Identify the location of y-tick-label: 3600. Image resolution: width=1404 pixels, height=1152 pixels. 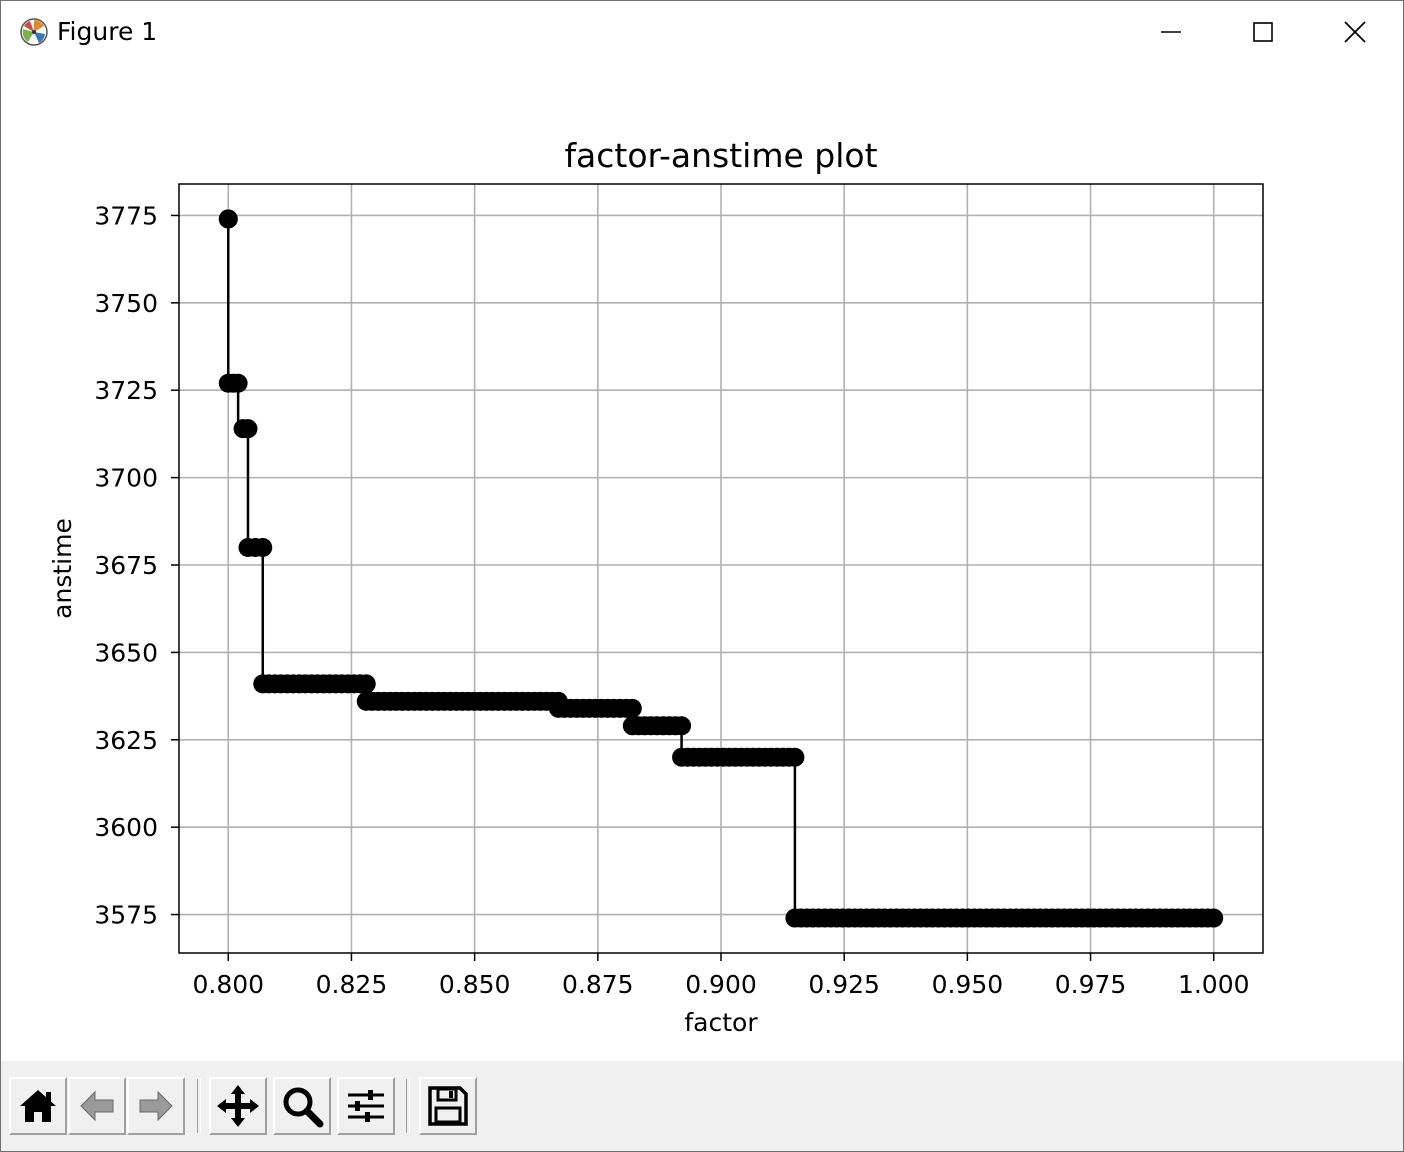
(126, 827).